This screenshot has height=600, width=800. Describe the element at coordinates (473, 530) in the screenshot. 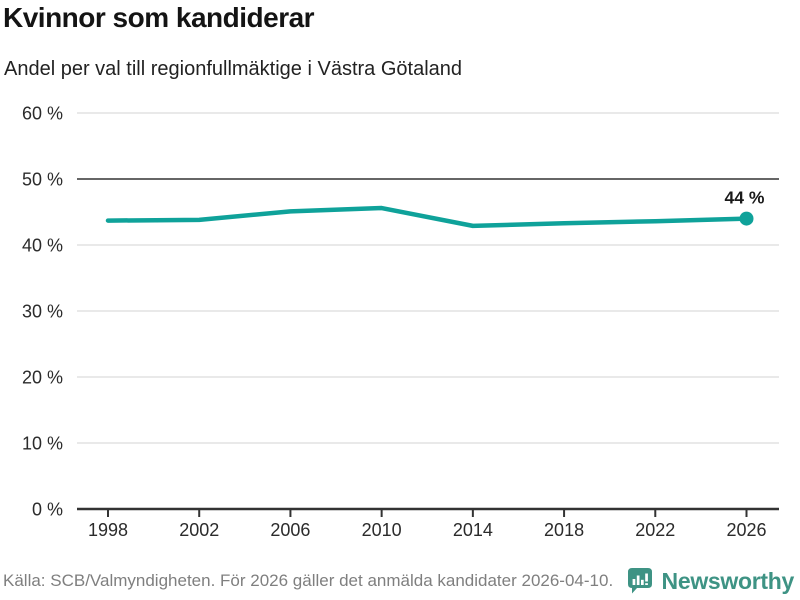

I see `x-tick-label: 2014` at that location.